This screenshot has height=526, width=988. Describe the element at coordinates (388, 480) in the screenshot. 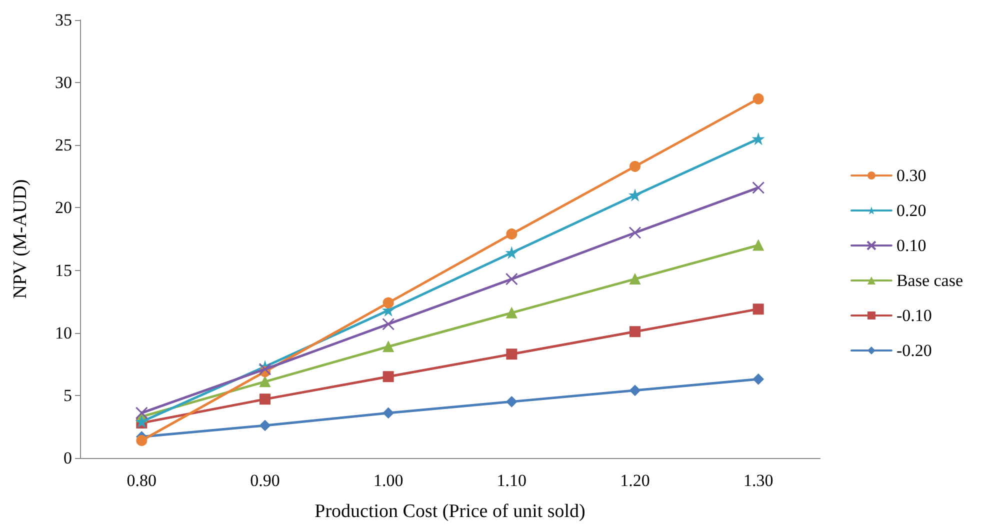

I see `x-tick-label: 1.00` at that location.